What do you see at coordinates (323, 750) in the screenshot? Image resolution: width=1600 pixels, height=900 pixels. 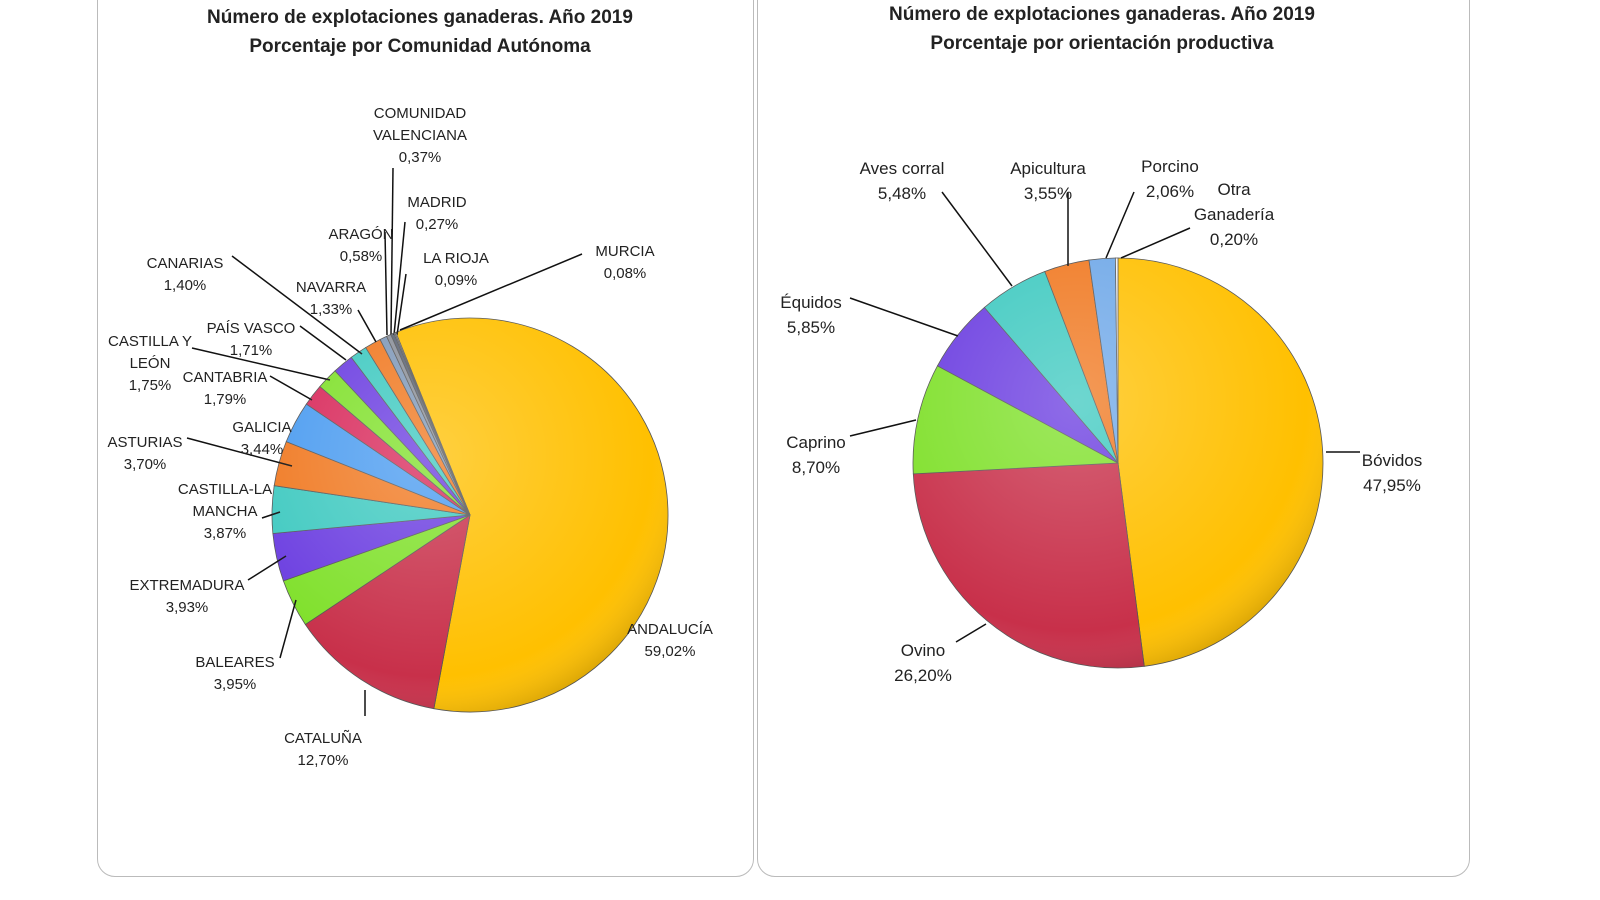 I see `data-label: CATALUÑA 12,70%` at bounding box center [323, 750].